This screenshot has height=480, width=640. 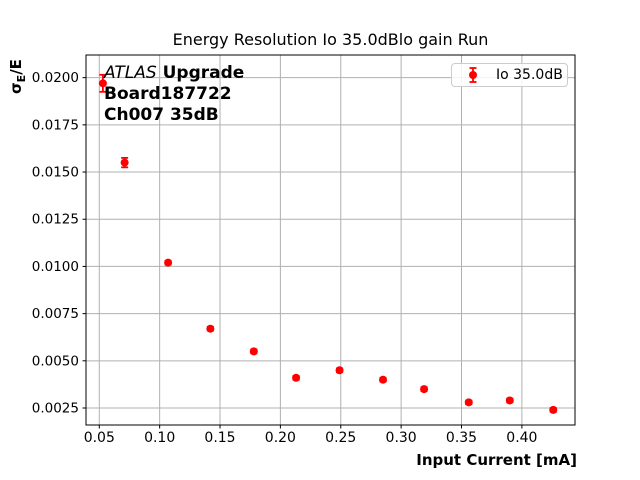 What do you see at coordinates (330, 39) in the screenshot?
I see `chart-title: Energy Resolution Io 35.0dBlo gain Run` at bounding box center [330, 39].